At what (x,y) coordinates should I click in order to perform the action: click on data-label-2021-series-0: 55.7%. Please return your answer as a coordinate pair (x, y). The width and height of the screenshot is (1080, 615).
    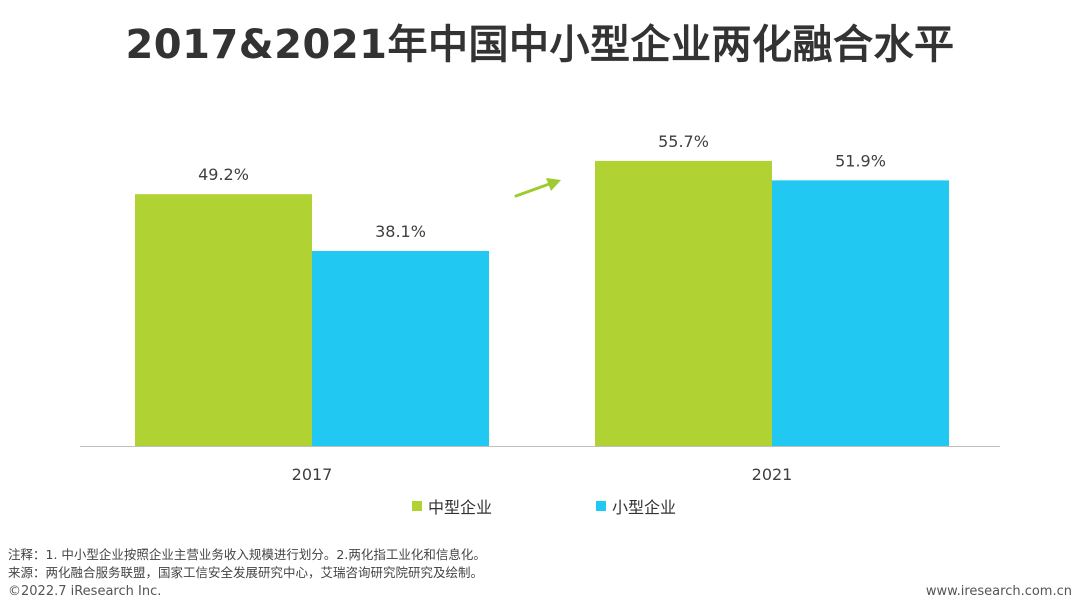
    Looking at the image, I should click on (683, 141).